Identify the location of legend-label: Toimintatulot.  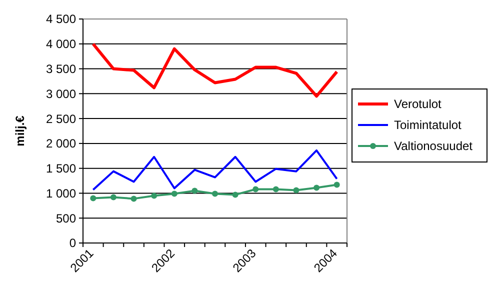
(428, 125).